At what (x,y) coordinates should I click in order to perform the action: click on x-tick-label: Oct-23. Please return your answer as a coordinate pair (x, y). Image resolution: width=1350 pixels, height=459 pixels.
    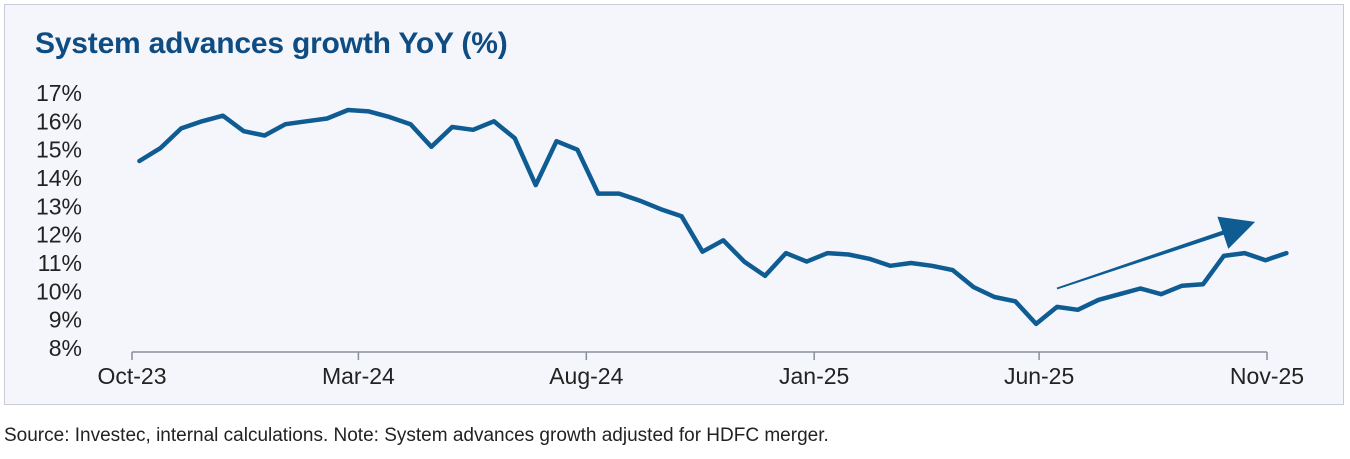
    Looking at the image, I should click on (131, 376).